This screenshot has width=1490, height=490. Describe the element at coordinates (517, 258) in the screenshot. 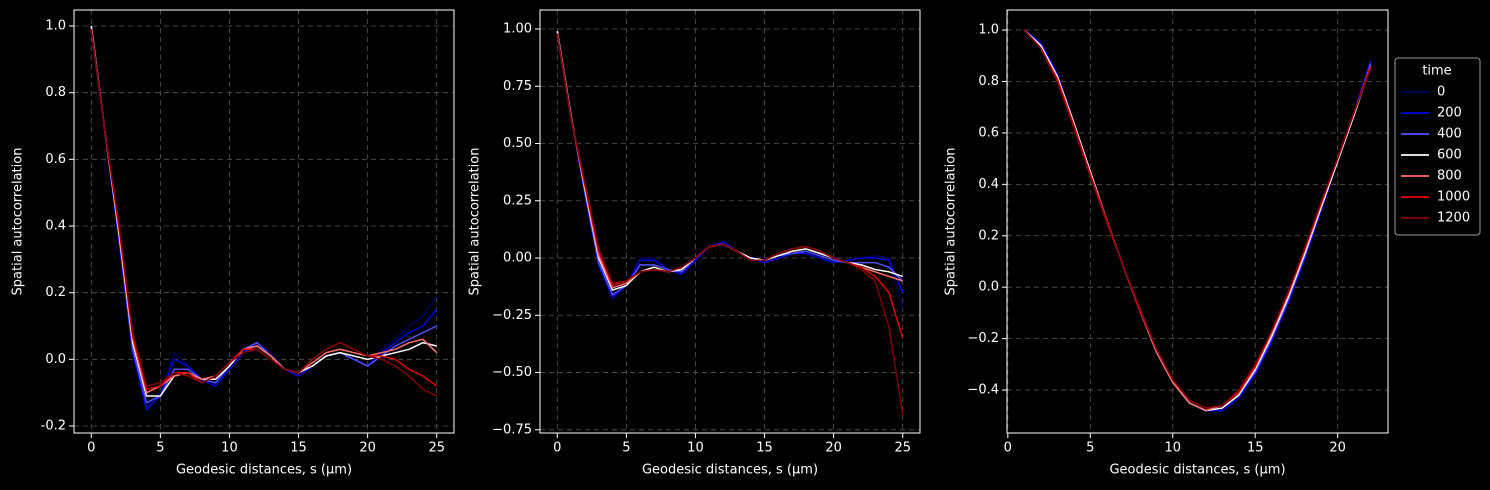

I see `y-tick-label: 0.00` at that location.